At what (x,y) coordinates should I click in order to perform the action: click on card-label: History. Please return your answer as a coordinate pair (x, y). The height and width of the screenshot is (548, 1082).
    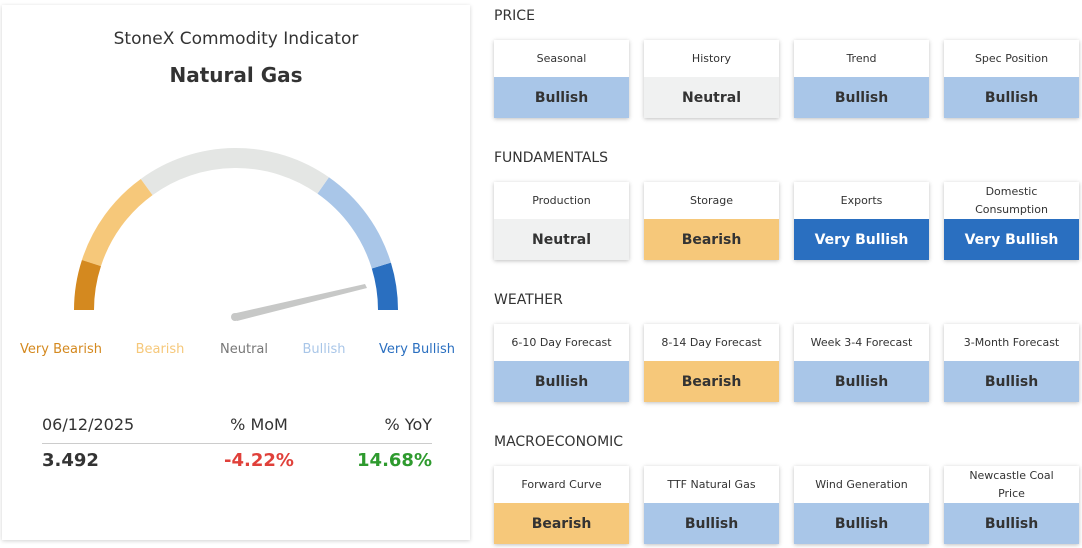
    Looking at the image, I should click on (711, 58).